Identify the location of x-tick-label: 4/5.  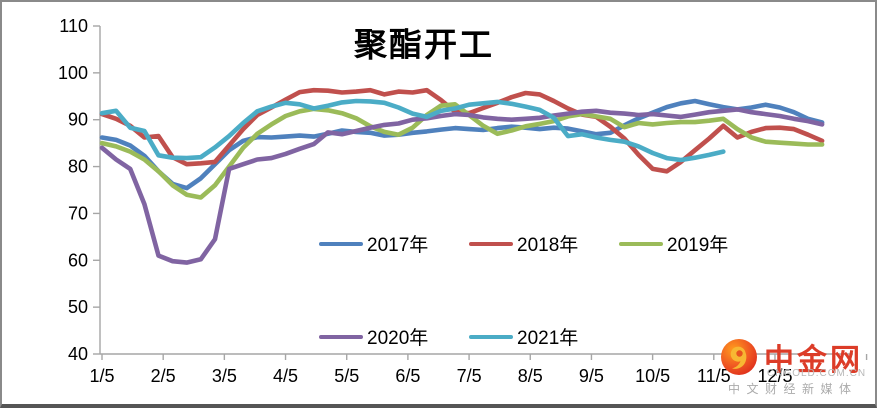
(285, 376).